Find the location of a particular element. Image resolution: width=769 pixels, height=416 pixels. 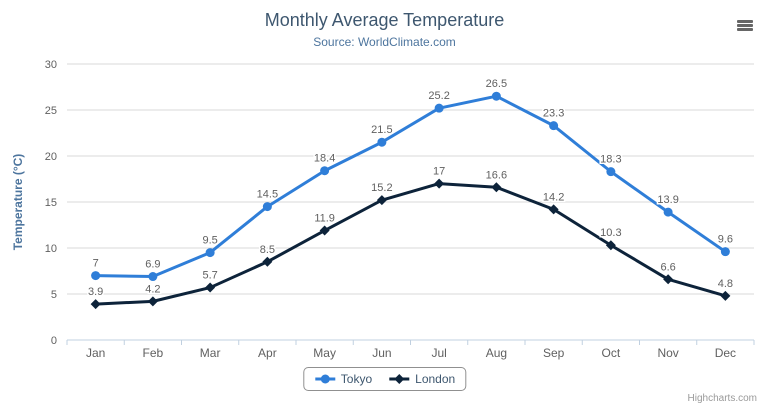

legend-item-london: London is located at coordinates (421, 379).